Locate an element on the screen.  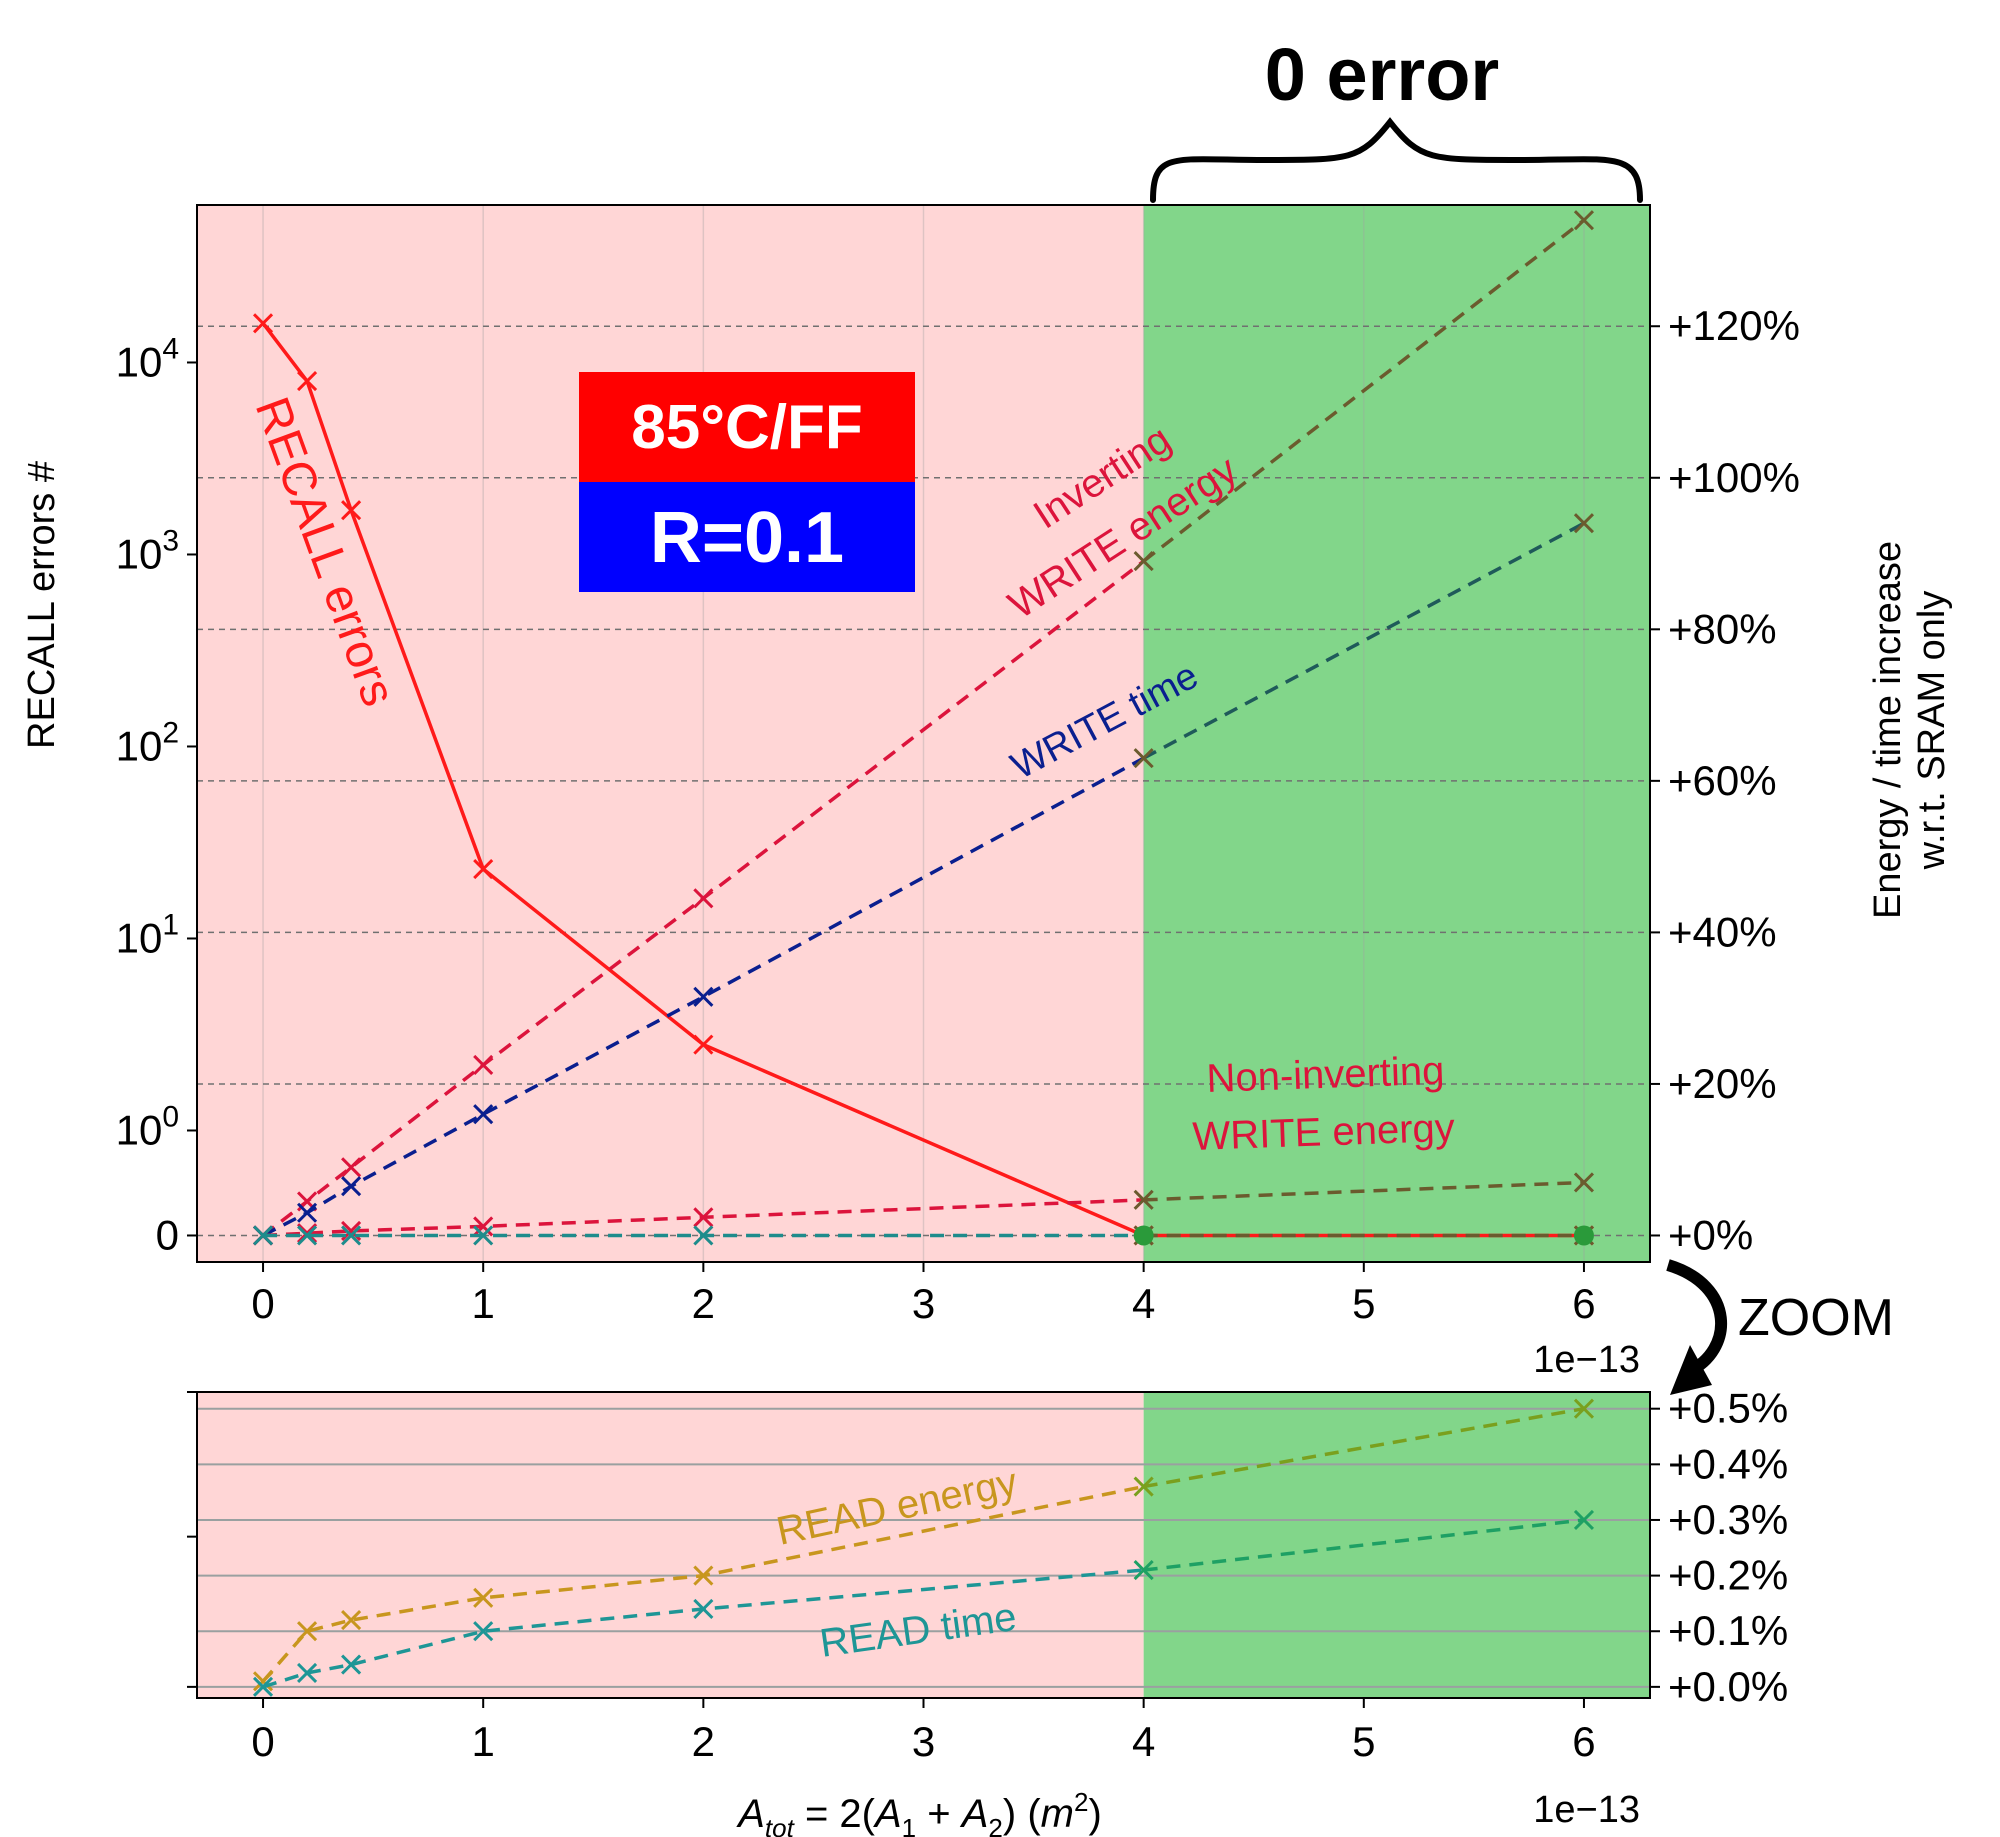
non-inverting-write-energy-annotation: WRITE energy is located at coordinates (1324, 1132).